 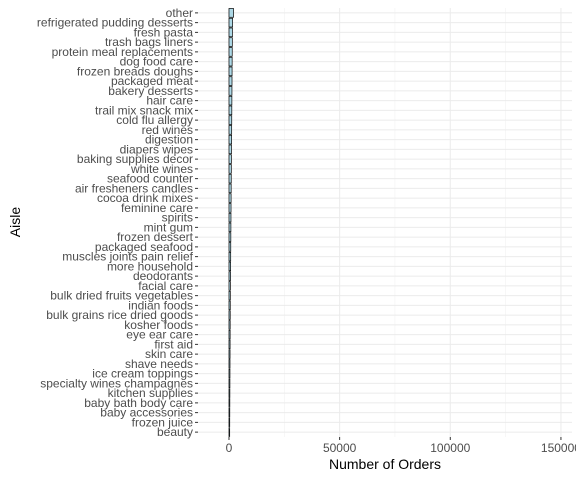 What do you see at coordinates (179, 13) in the screenshot?
I see `y-tick-label: other` at bounding box center [179, 13].